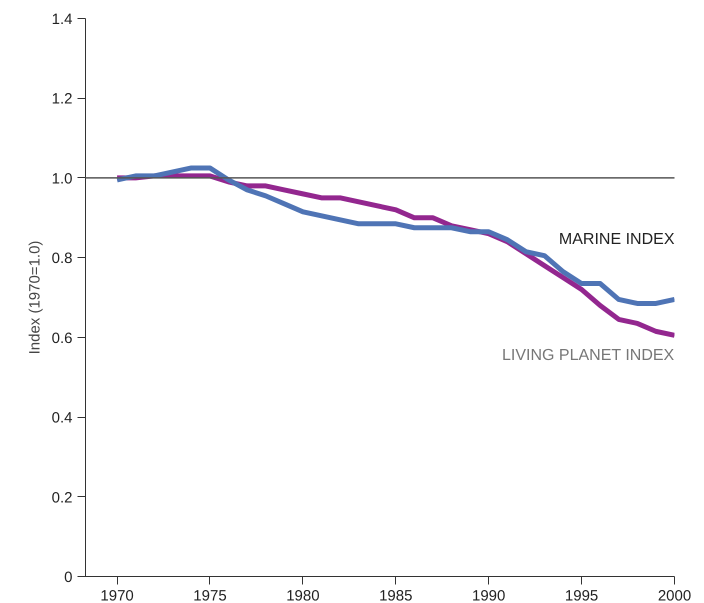 This screenshot has width=704, height=603. Describe the element at coordinates (395, 595) in the screenshot. I see `x-tick-label: 1985` at that location.